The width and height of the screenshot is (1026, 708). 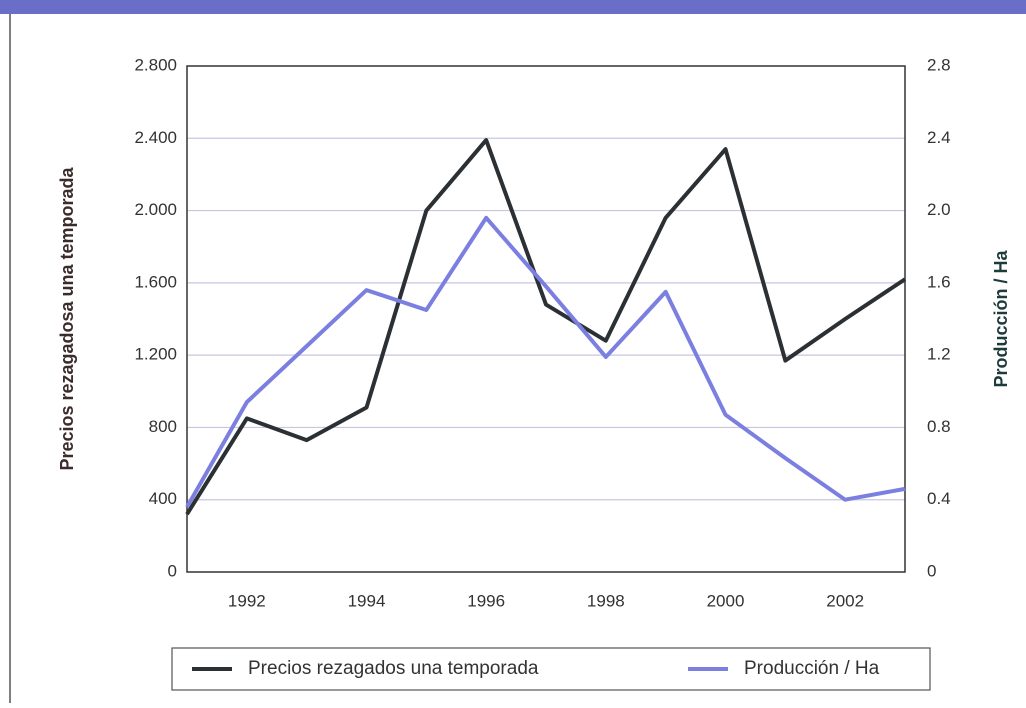 What do you see at coordinates (939, 498) in the screenshot?
I see `y2-tick-label: 0.4` at bounding box center [939, 498].